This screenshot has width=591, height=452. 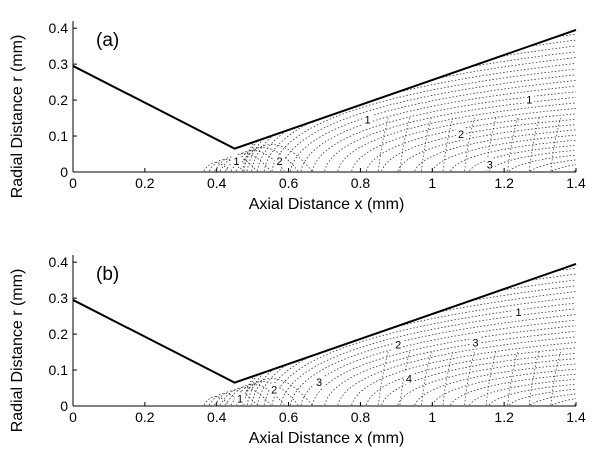 What do you see at coordinates (59, 64) in the screenshot?
I see `y-tick-label: 0.3` at bounding box center [59, 64].